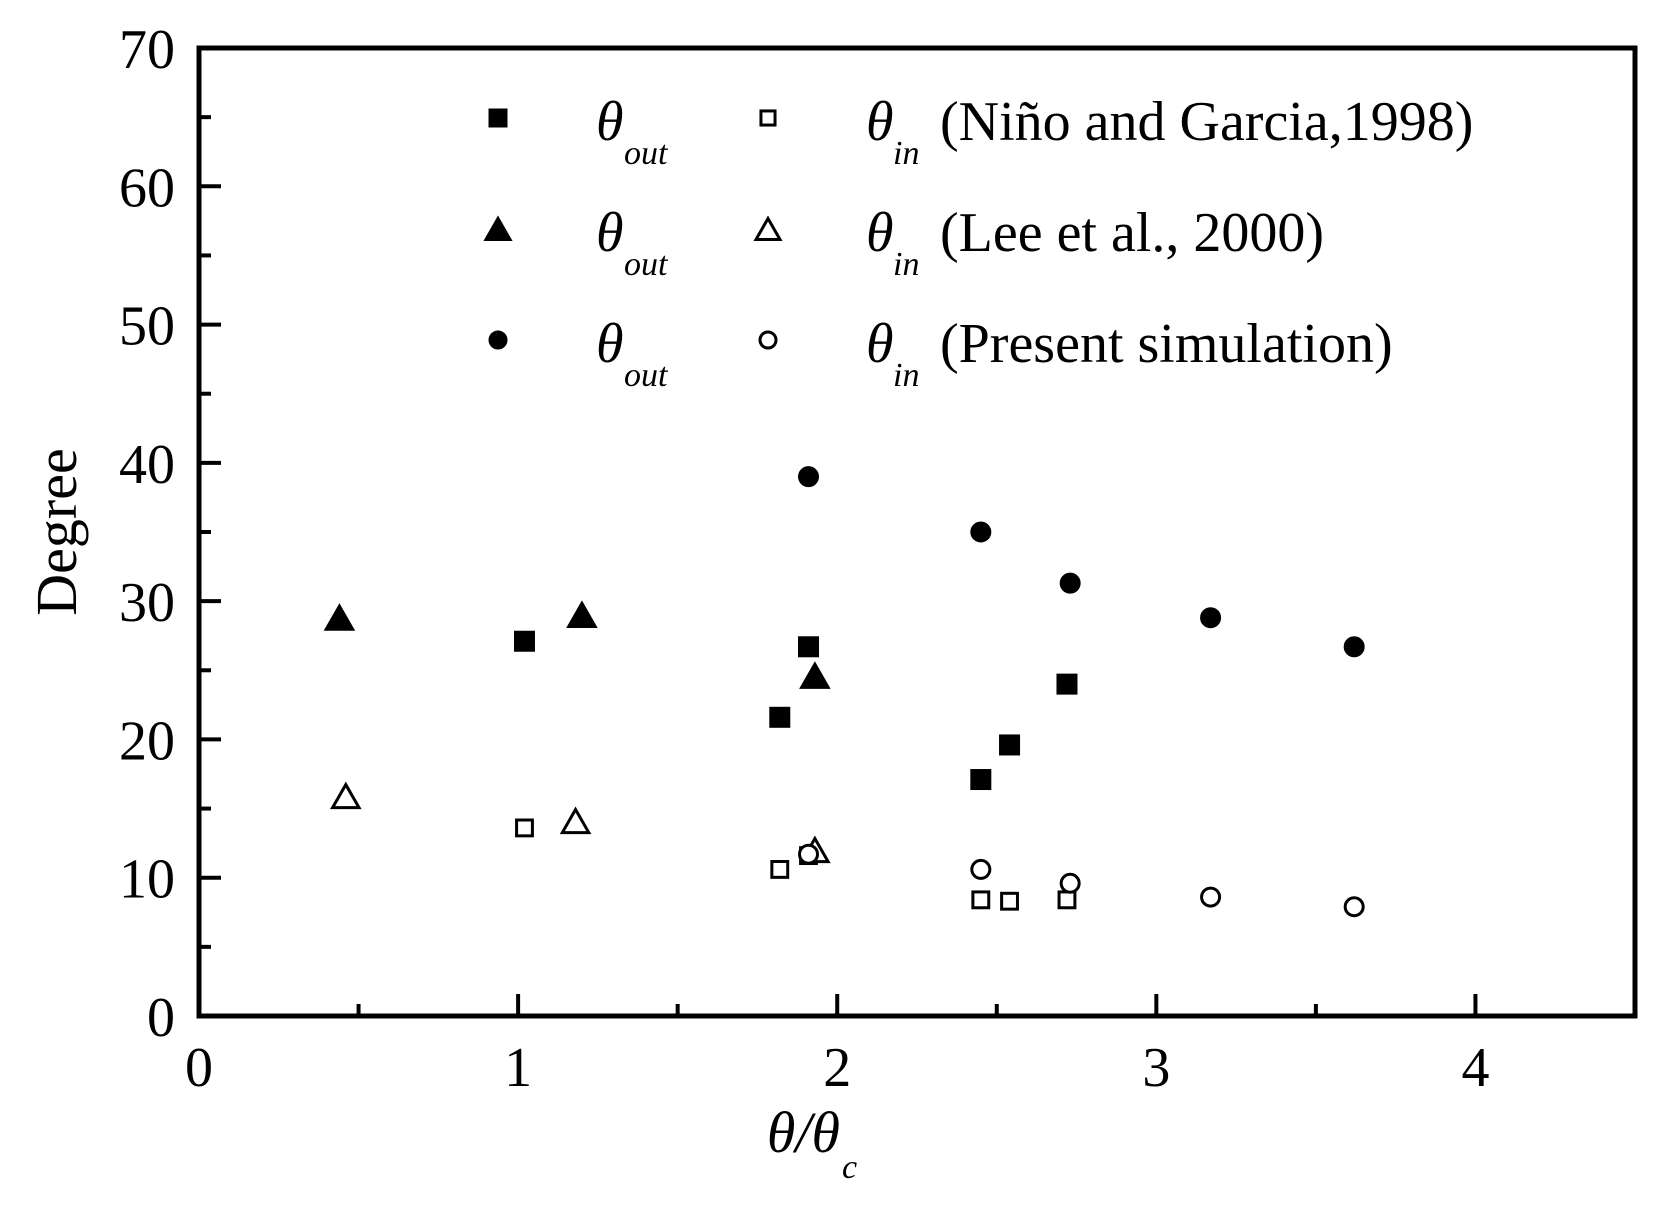  Describe the element at coordinates (1081, 880) in the screenshot. I see `series-present_in` at that location.